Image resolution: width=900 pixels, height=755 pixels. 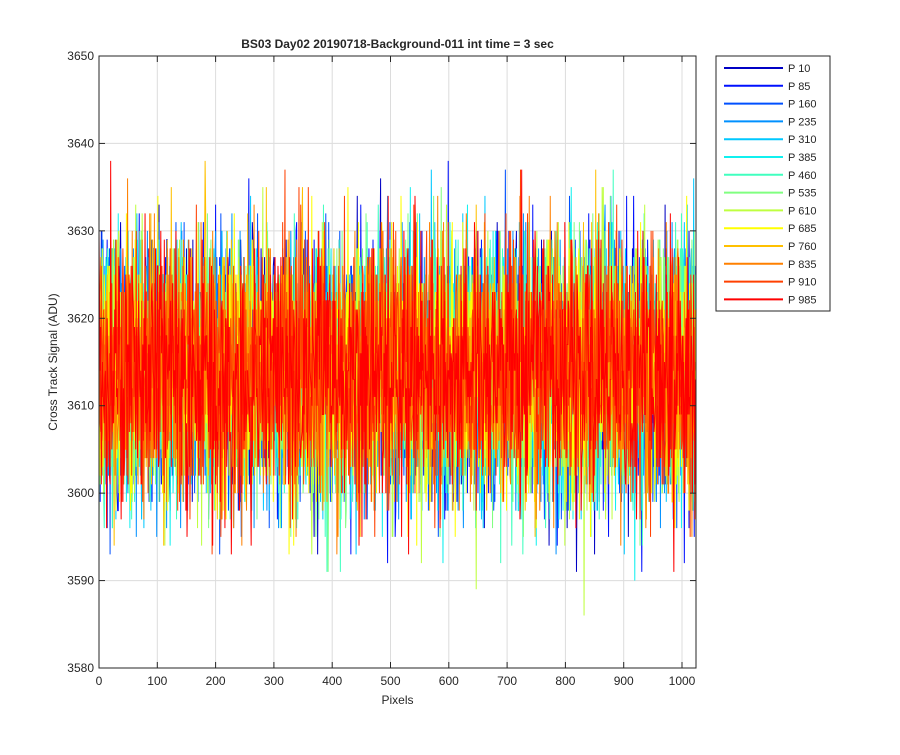 What do you see at coordinates (80, 143) in the screenshot?
I see `y-tick-label: 3640` at bounding box center [80, 143].